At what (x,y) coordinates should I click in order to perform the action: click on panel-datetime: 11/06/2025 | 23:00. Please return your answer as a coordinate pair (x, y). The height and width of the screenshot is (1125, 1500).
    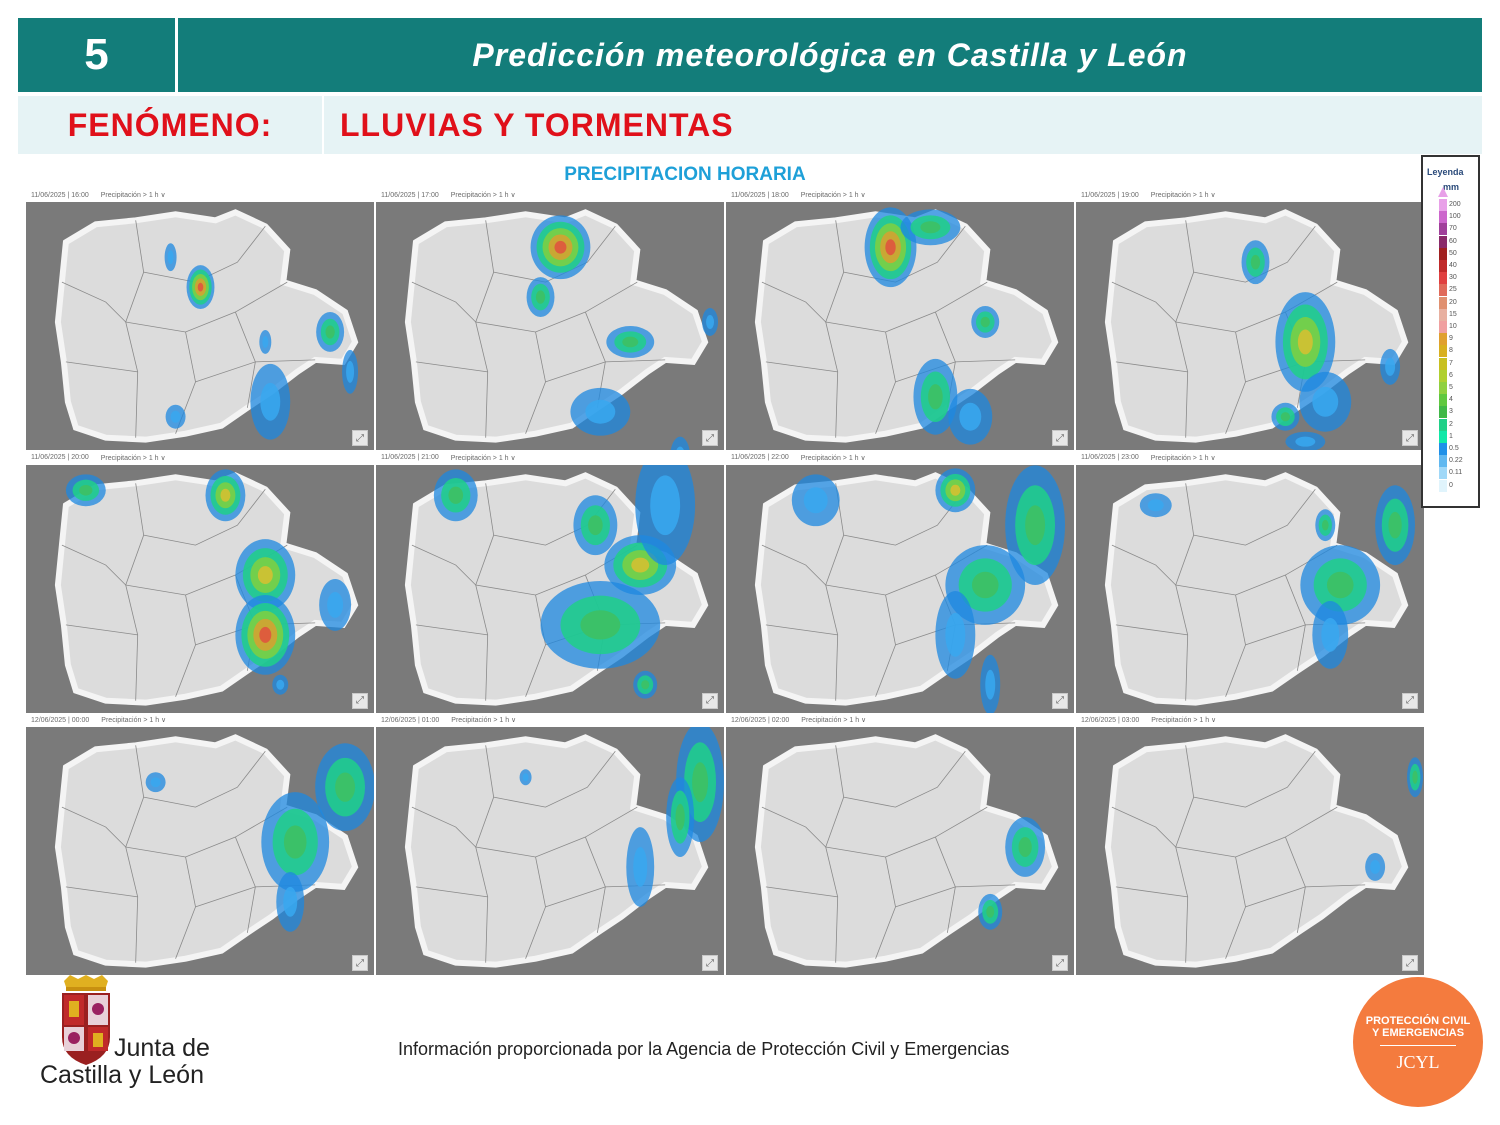
    Looking at the image, I should click on (1110, 457).